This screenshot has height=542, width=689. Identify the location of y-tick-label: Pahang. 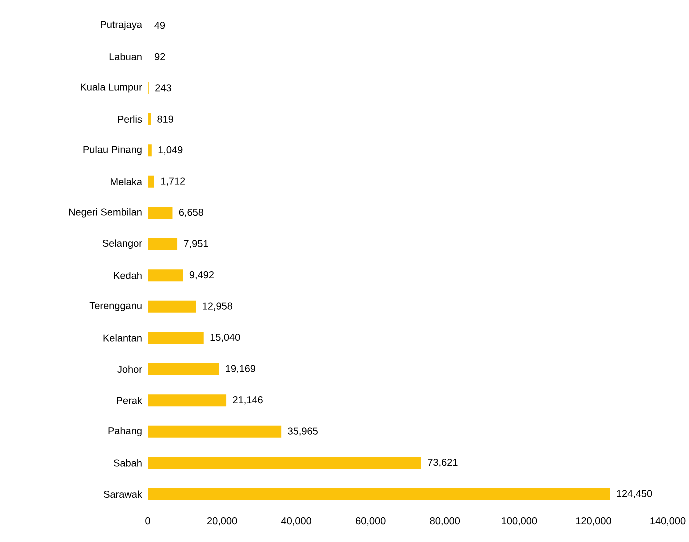
(125, 432).